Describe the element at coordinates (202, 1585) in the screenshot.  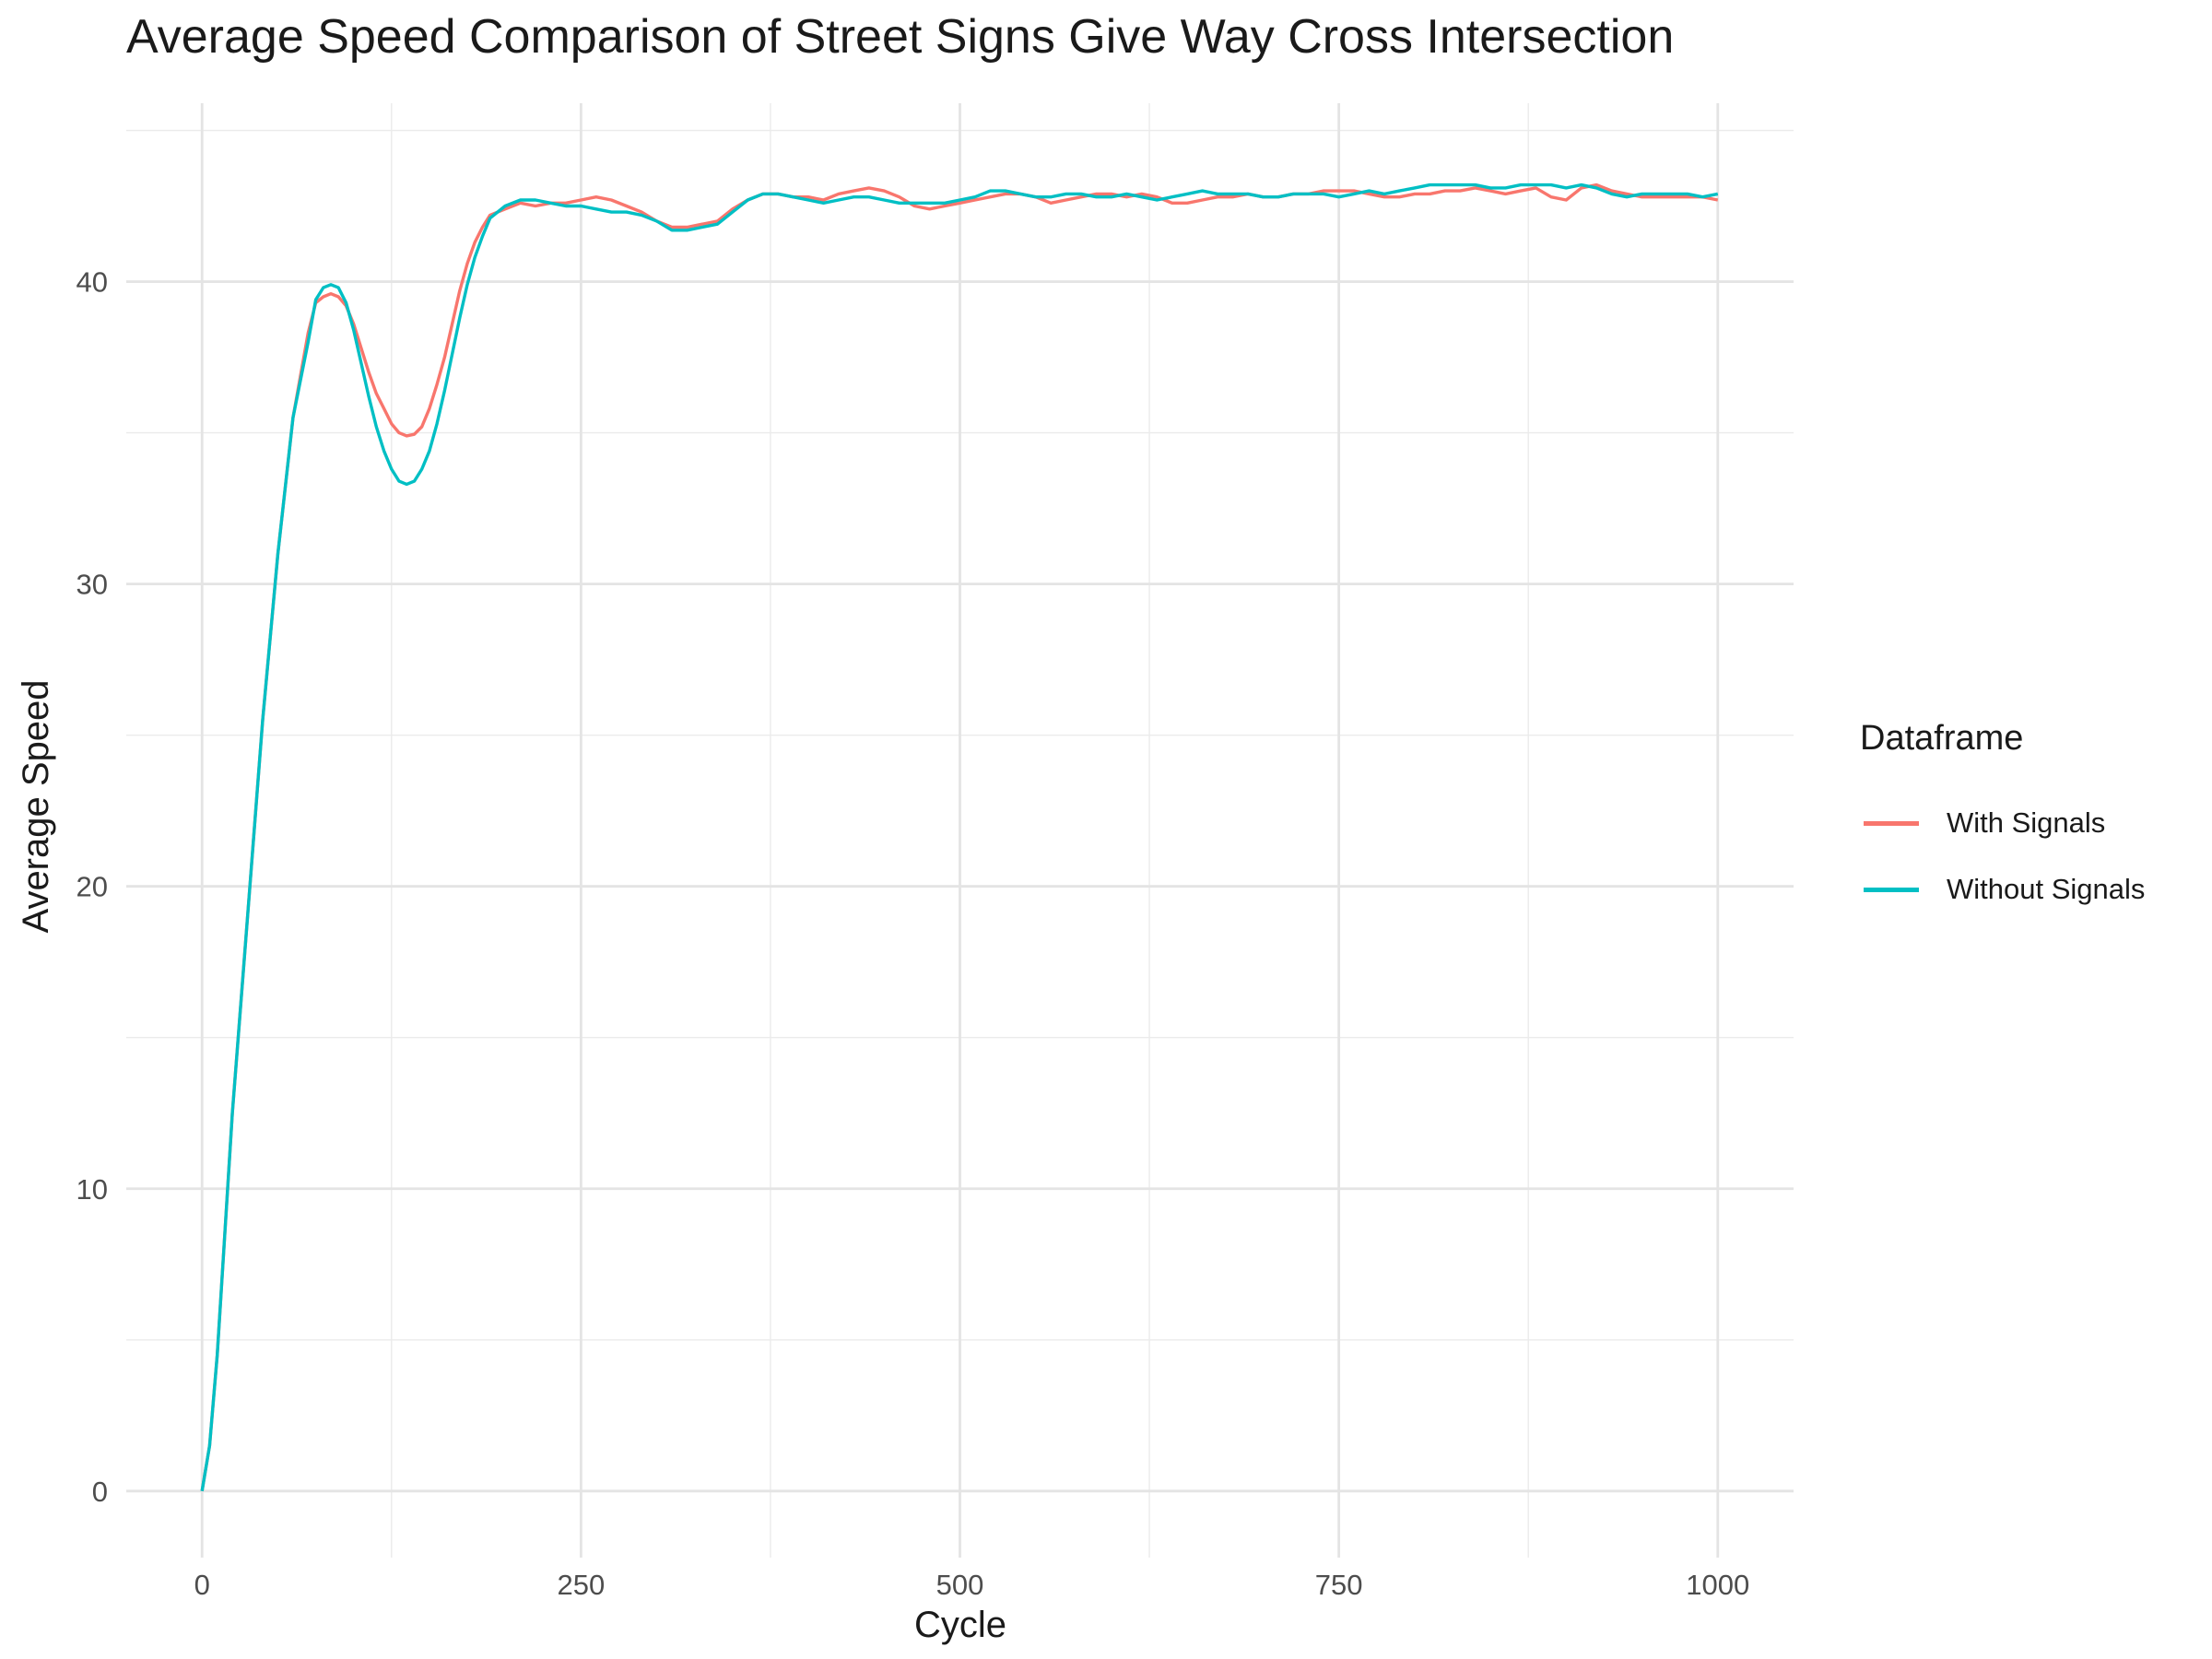
I see `x-tick-label: 0` at that location.